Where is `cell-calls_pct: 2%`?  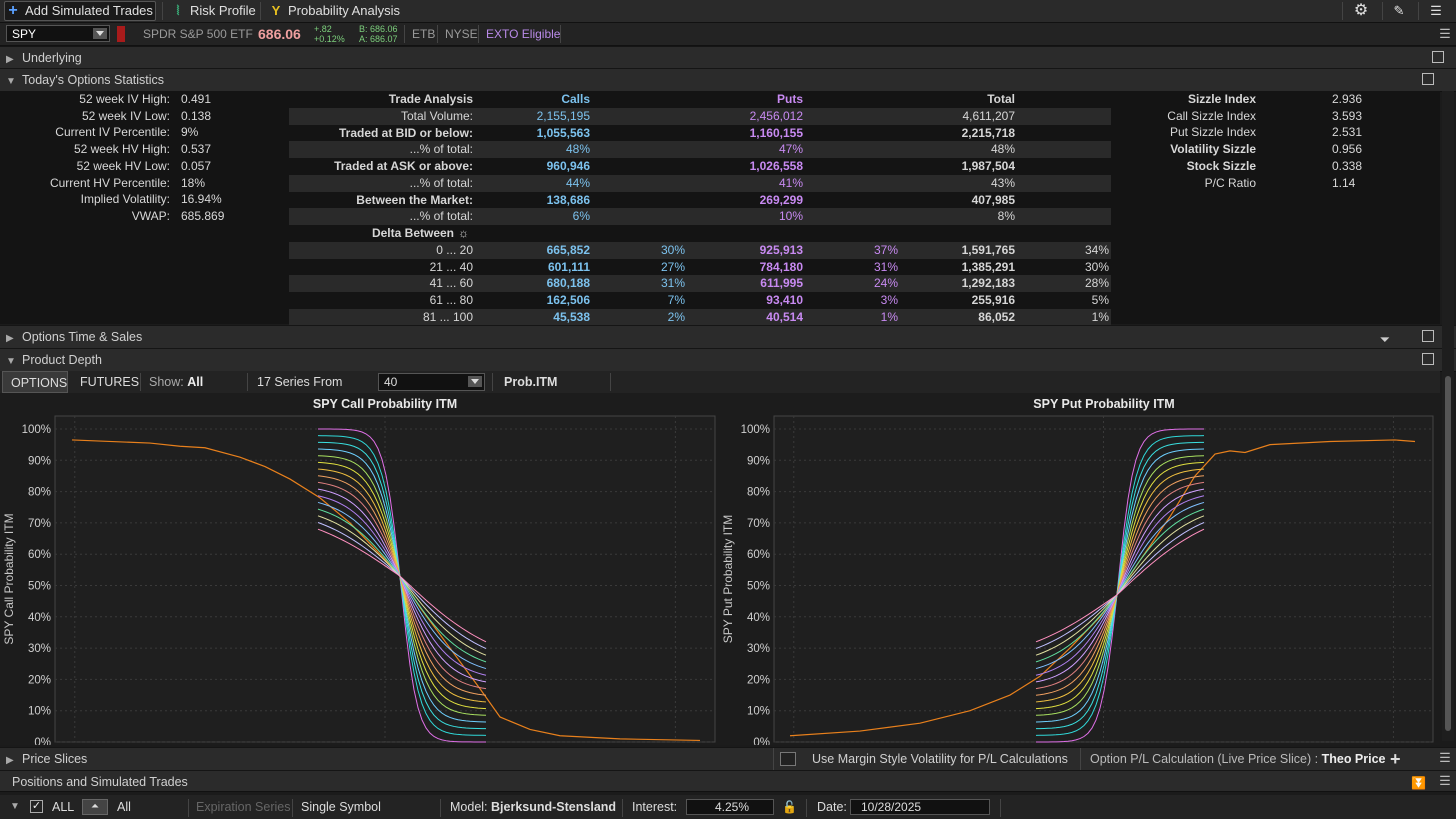
cell-calls_pct: 2% is located at coordinates (676, 316).